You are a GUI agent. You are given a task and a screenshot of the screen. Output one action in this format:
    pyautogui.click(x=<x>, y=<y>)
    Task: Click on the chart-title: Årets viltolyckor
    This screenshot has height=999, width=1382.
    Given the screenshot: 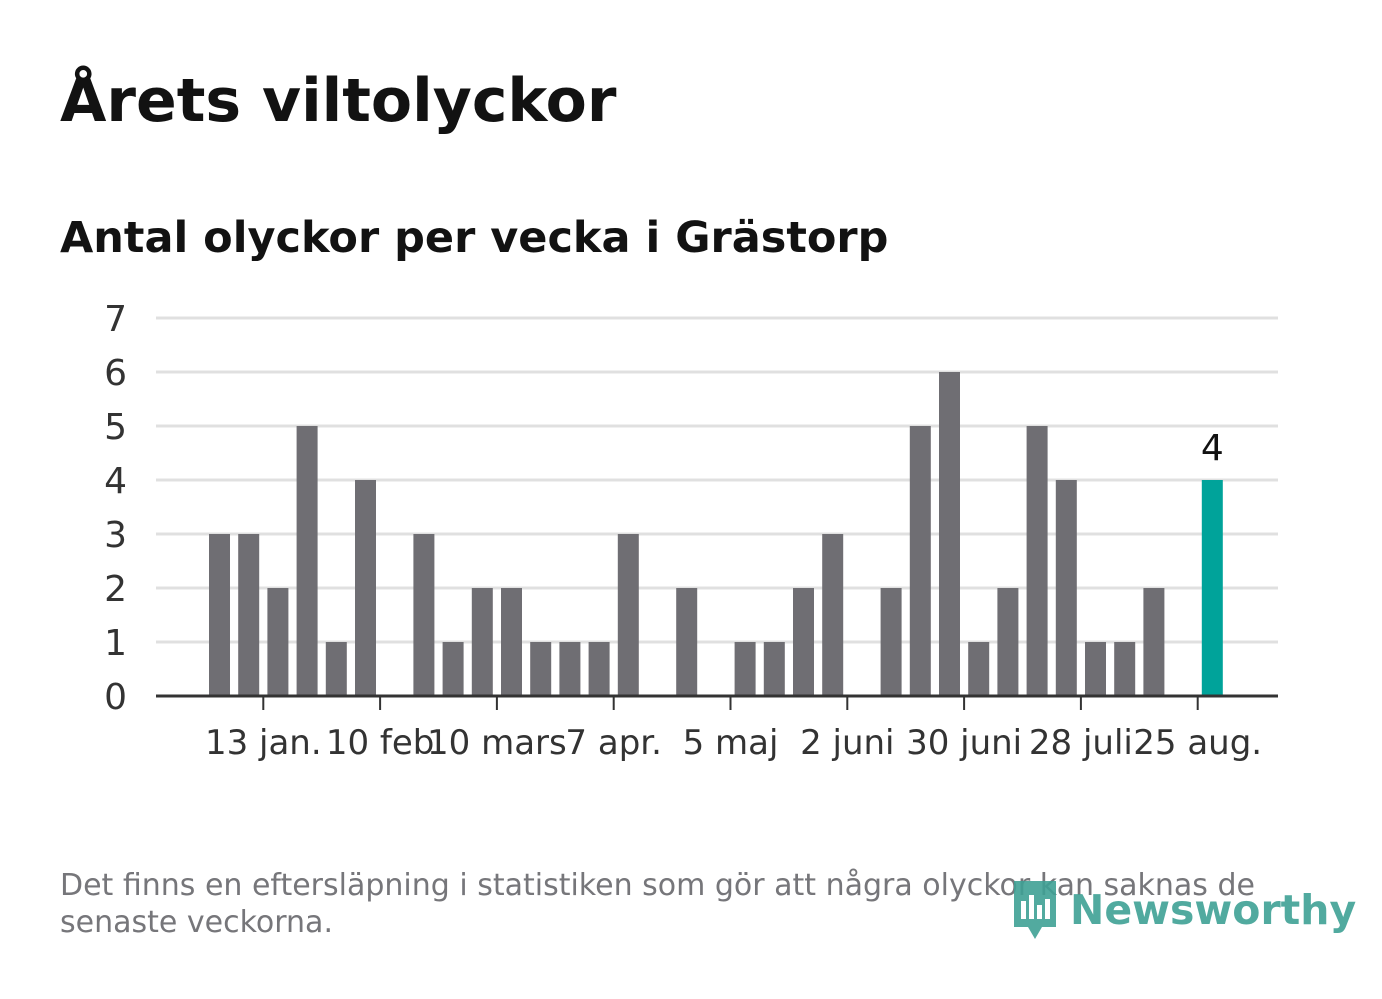 What is the action you would take?
    pyautogui.click(x=338, y=101)
    